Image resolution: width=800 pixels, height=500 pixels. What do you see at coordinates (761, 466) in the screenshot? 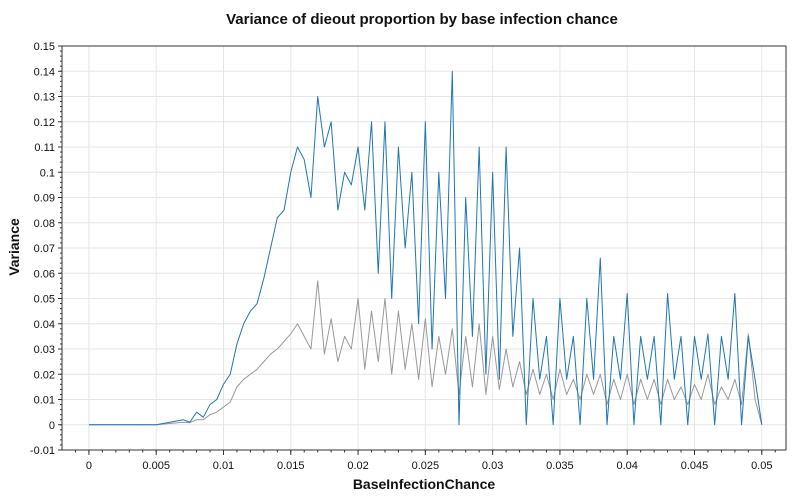
I see `x-tick-label: 0.05` at bounding box center [761, 466].